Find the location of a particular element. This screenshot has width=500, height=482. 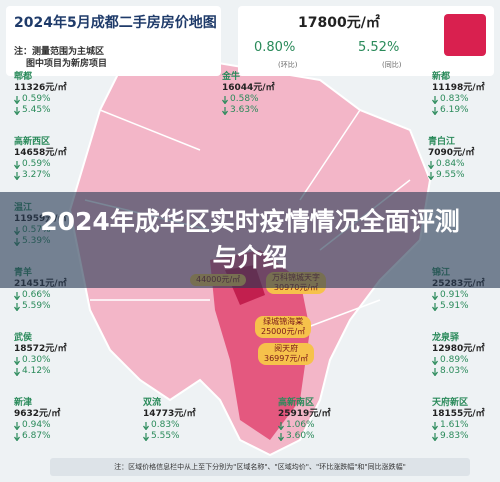

change-value: 1.61% is located at coordinates (454, 425).